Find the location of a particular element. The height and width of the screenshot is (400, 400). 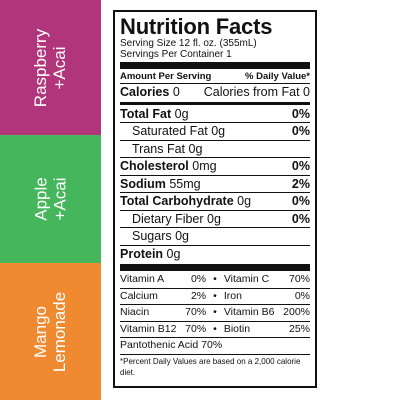

nutrient-cell: Protein 0g is located at coordinates (150, 254).